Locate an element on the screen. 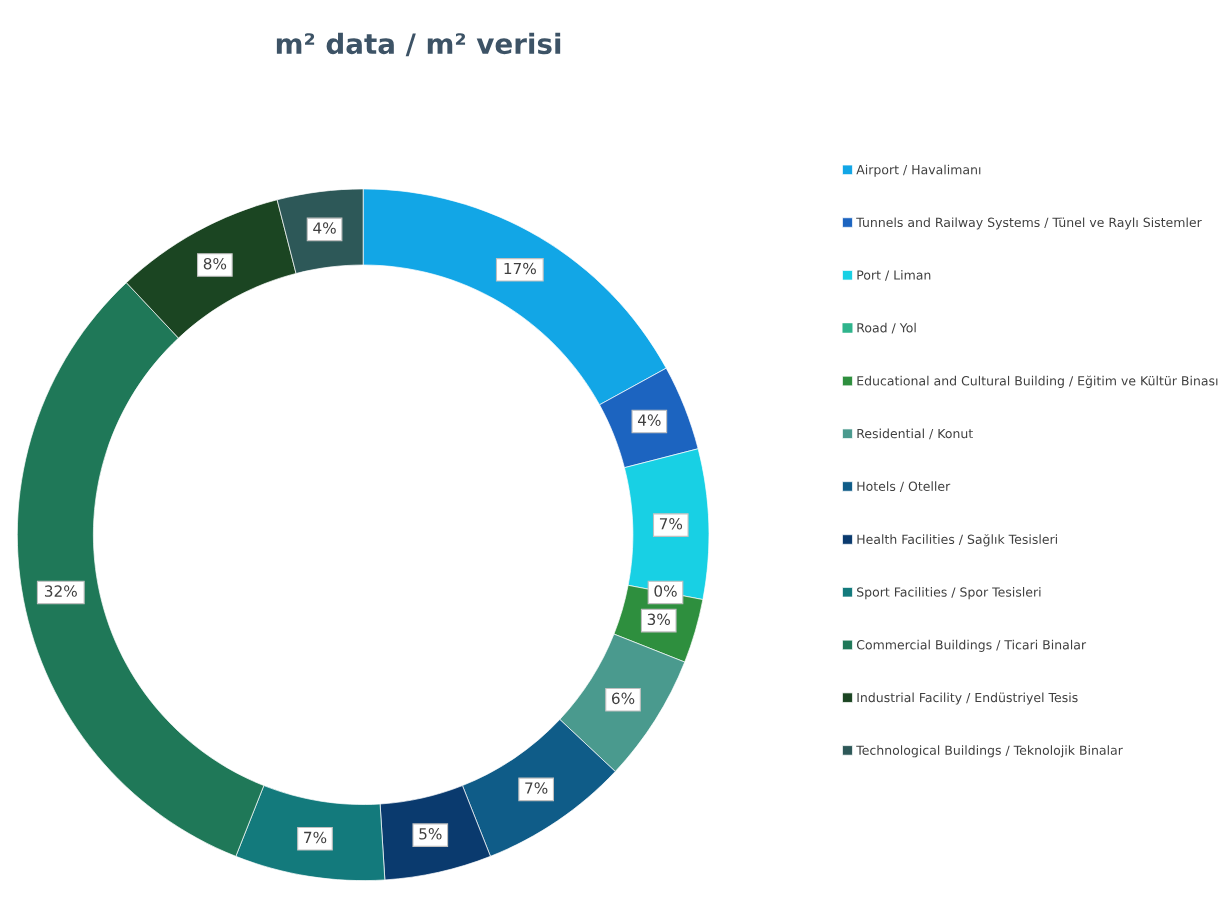 This screenshot has height=922, width=1231. data-label: 32% is located at coordinates (60, 591).